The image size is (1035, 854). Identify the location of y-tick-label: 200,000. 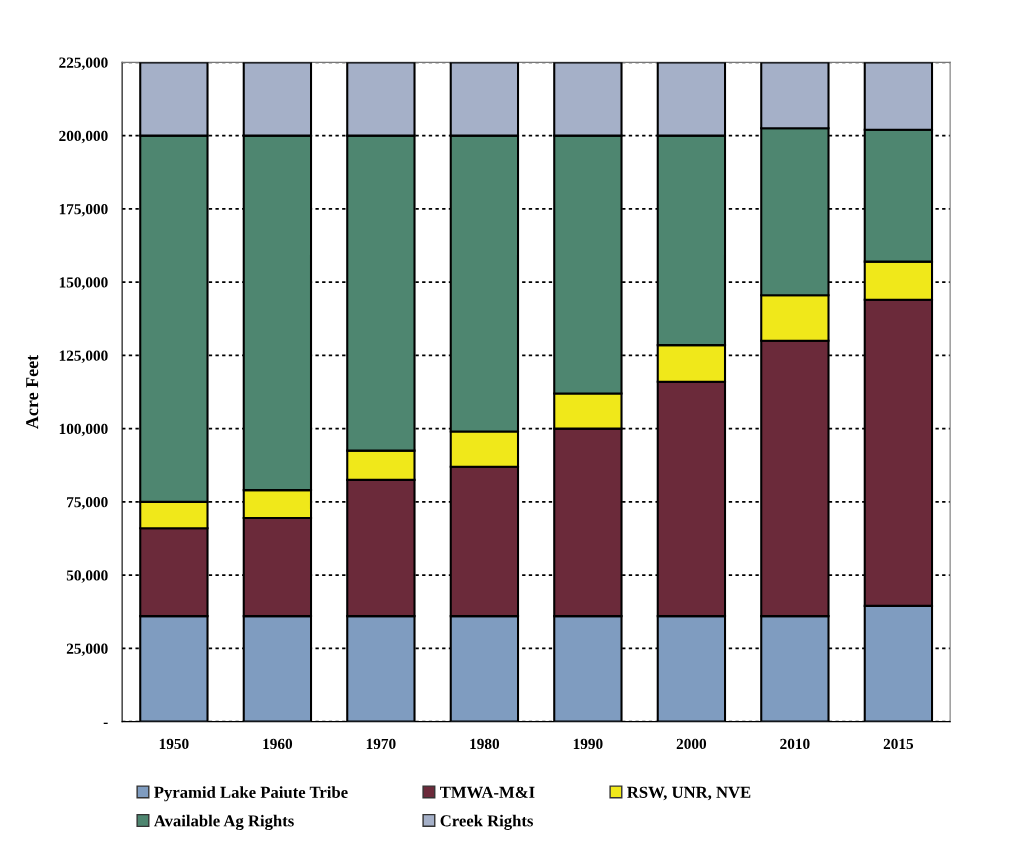
(83, 137).